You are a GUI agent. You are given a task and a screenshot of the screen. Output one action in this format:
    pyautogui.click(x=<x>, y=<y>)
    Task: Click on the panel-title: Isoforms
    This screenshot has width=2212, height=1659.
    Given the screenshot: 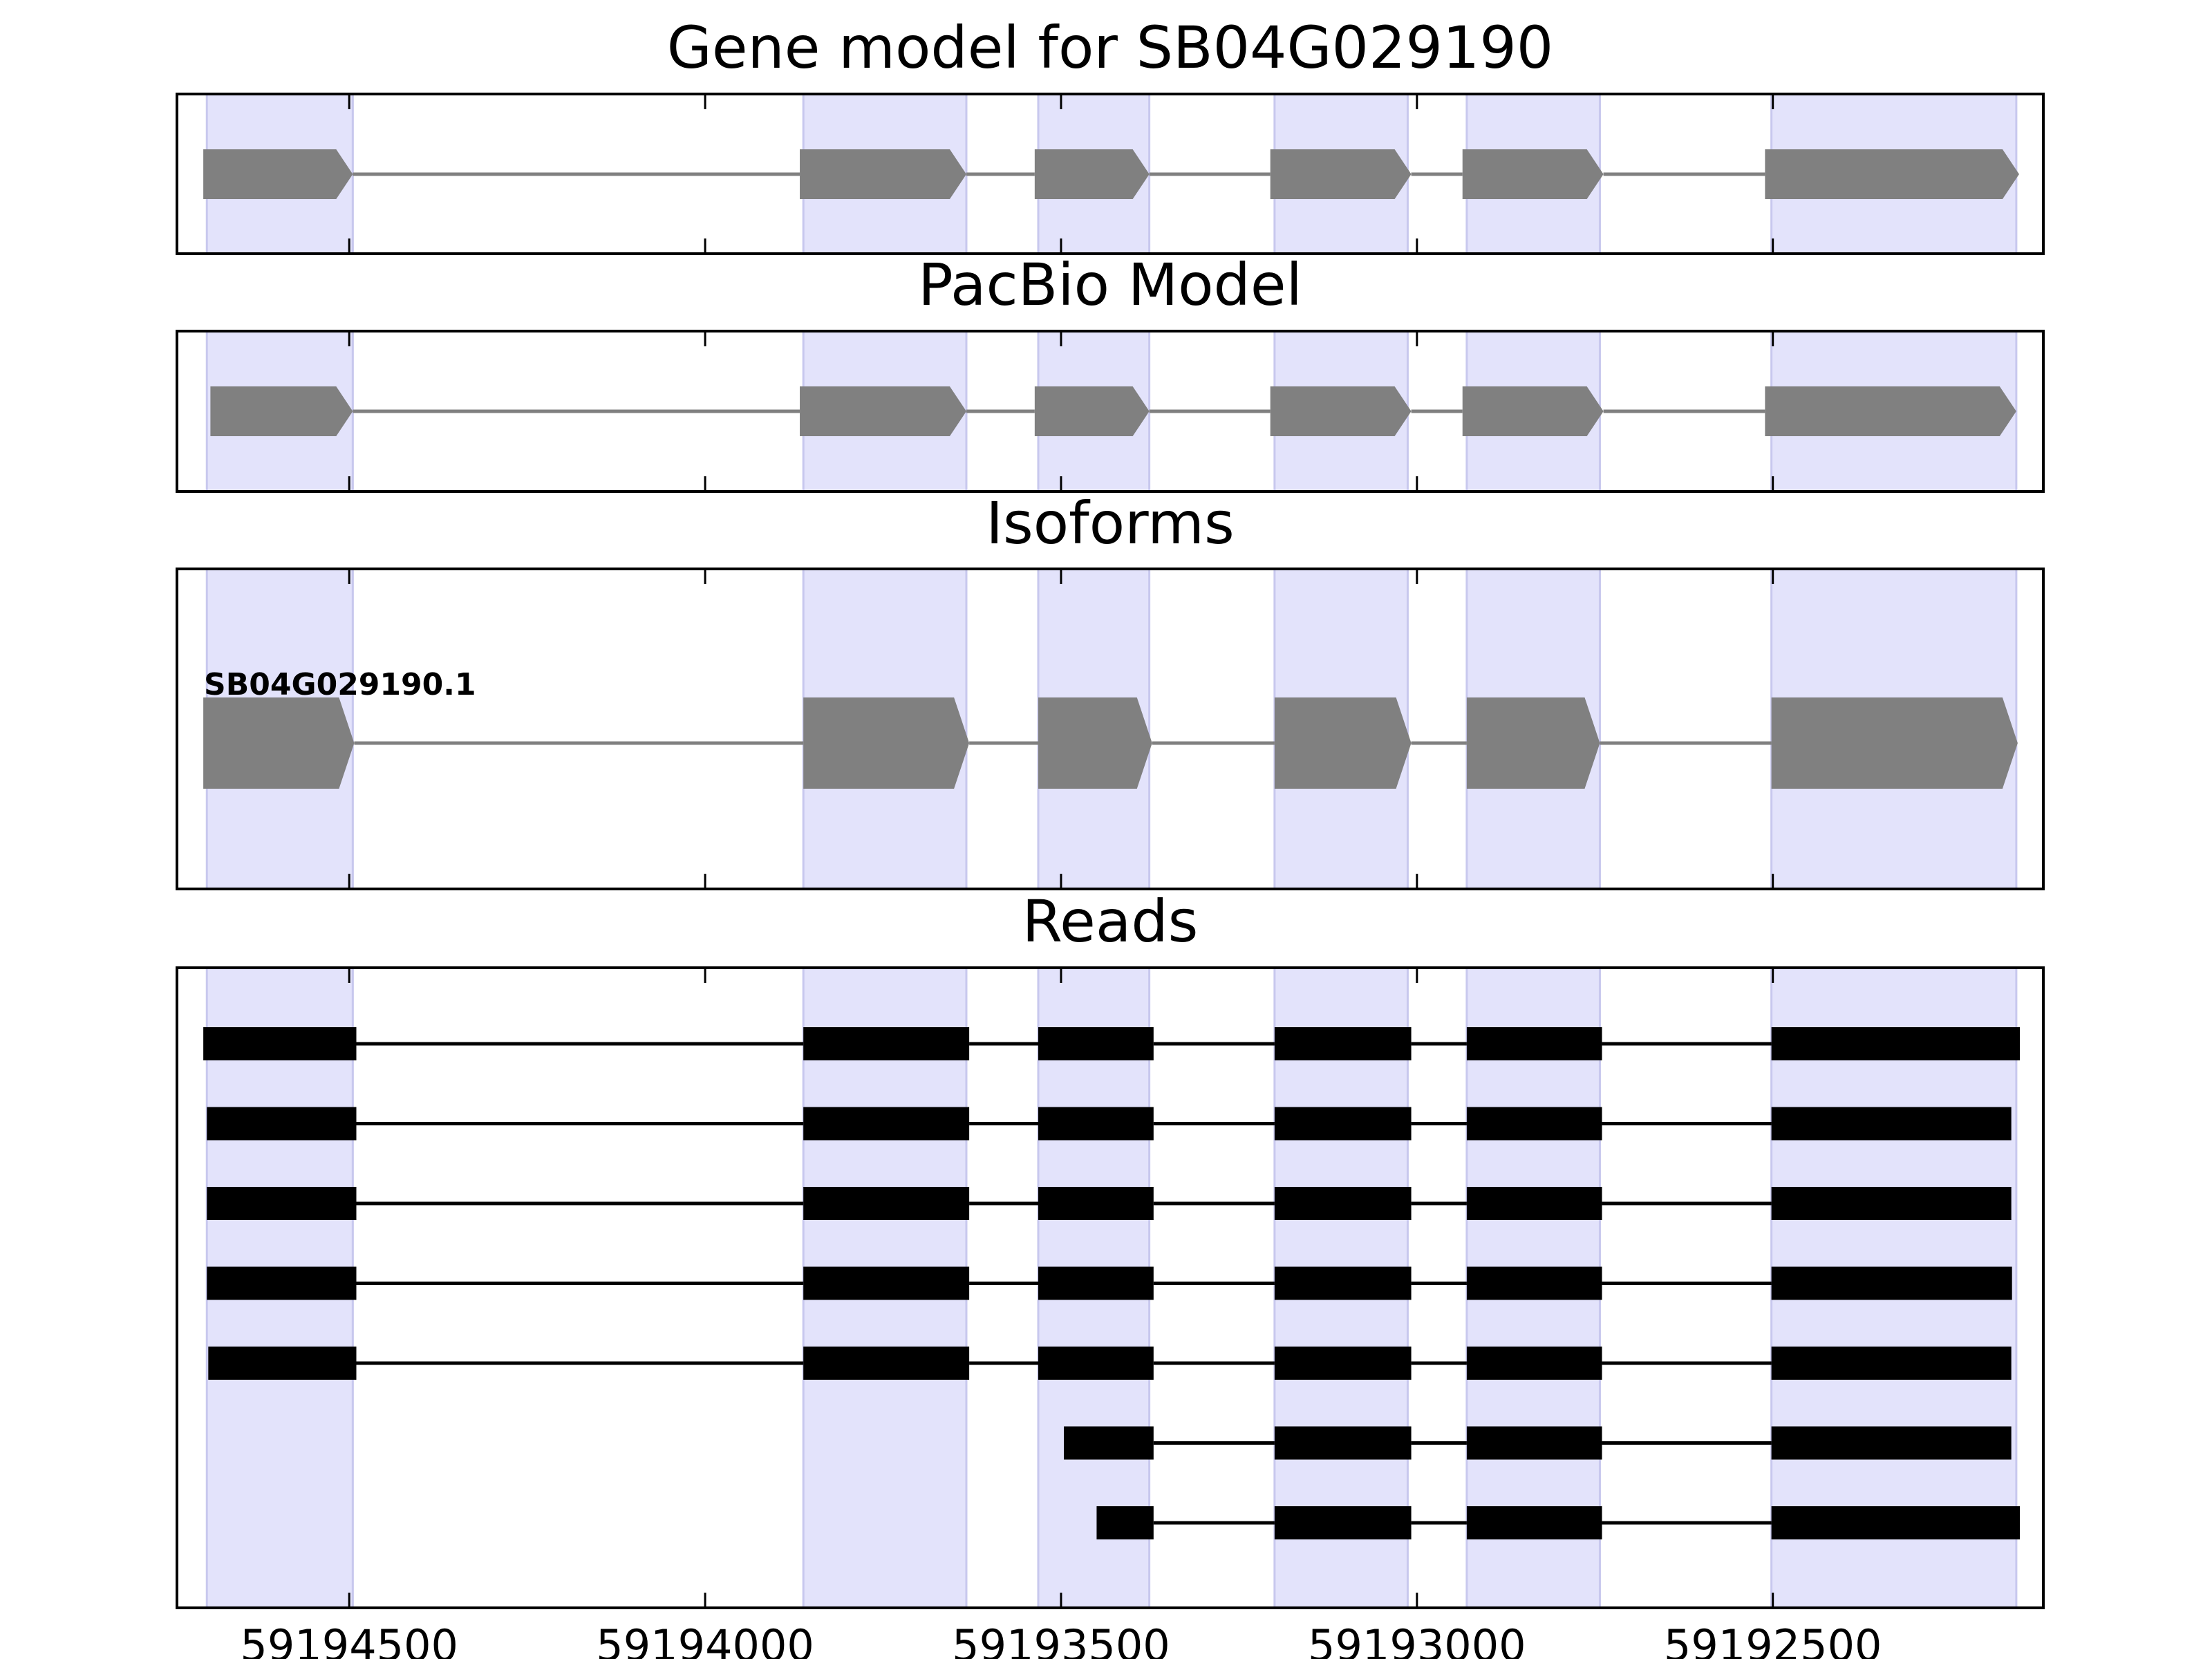 What is the action you would take?
    pyautogui.click(x=1110, y=523)
    